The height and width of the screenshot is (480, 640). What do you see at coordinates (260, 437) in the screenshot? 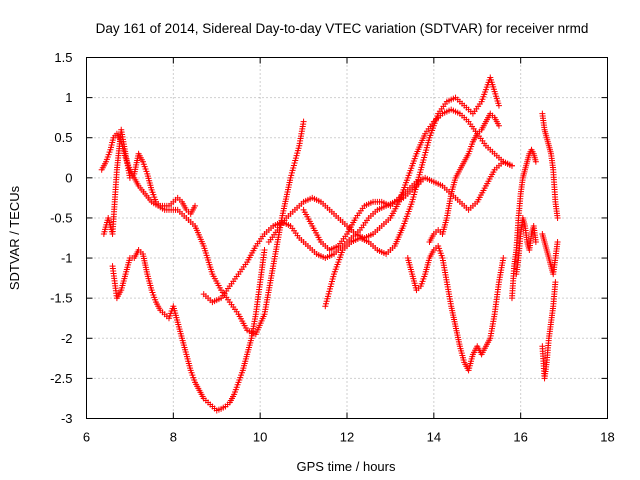
I see `x-tick-label: 10` at bounding box center [260, 437].